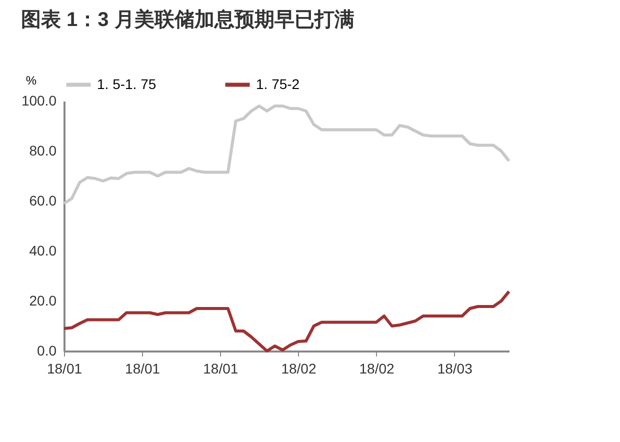 The height and width of the screenshot is (442, 620). Describe the element at coordinates (455, 368) in the screenshot. I see `x-tick-label: 18/03` at that location.